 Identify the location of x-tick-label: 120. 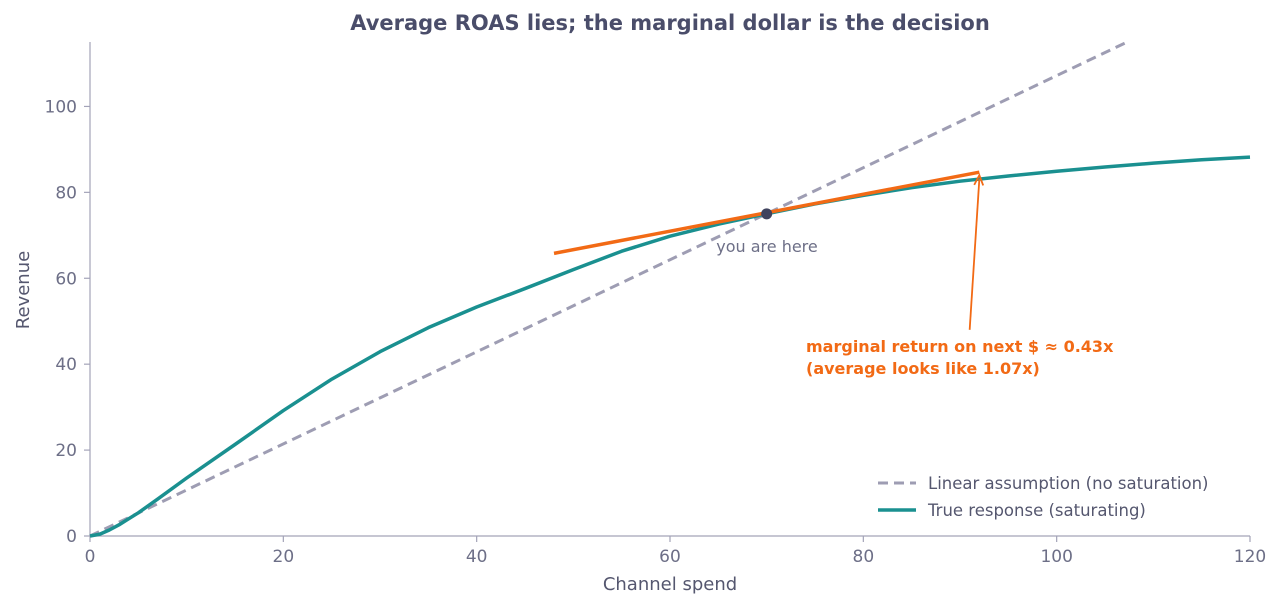
(1250, 557).